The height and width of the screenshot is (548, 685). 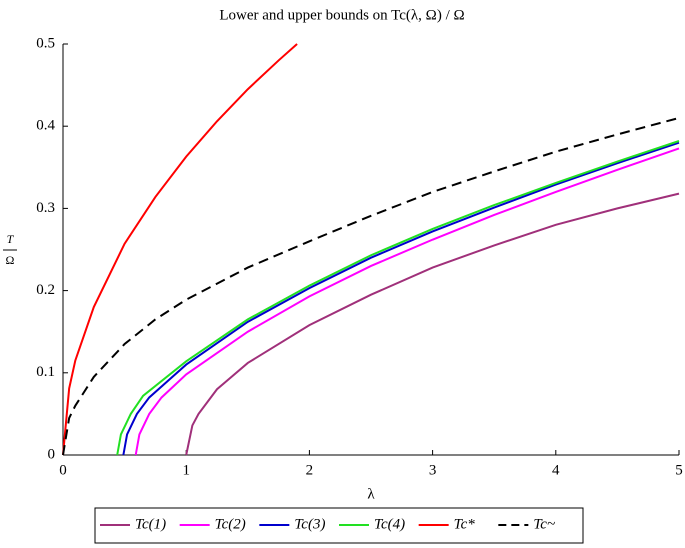 What do you see at coordinates (186, 470) in the screenshot?
I see `x-tick-label: 1` at bounding box center [186, 470].